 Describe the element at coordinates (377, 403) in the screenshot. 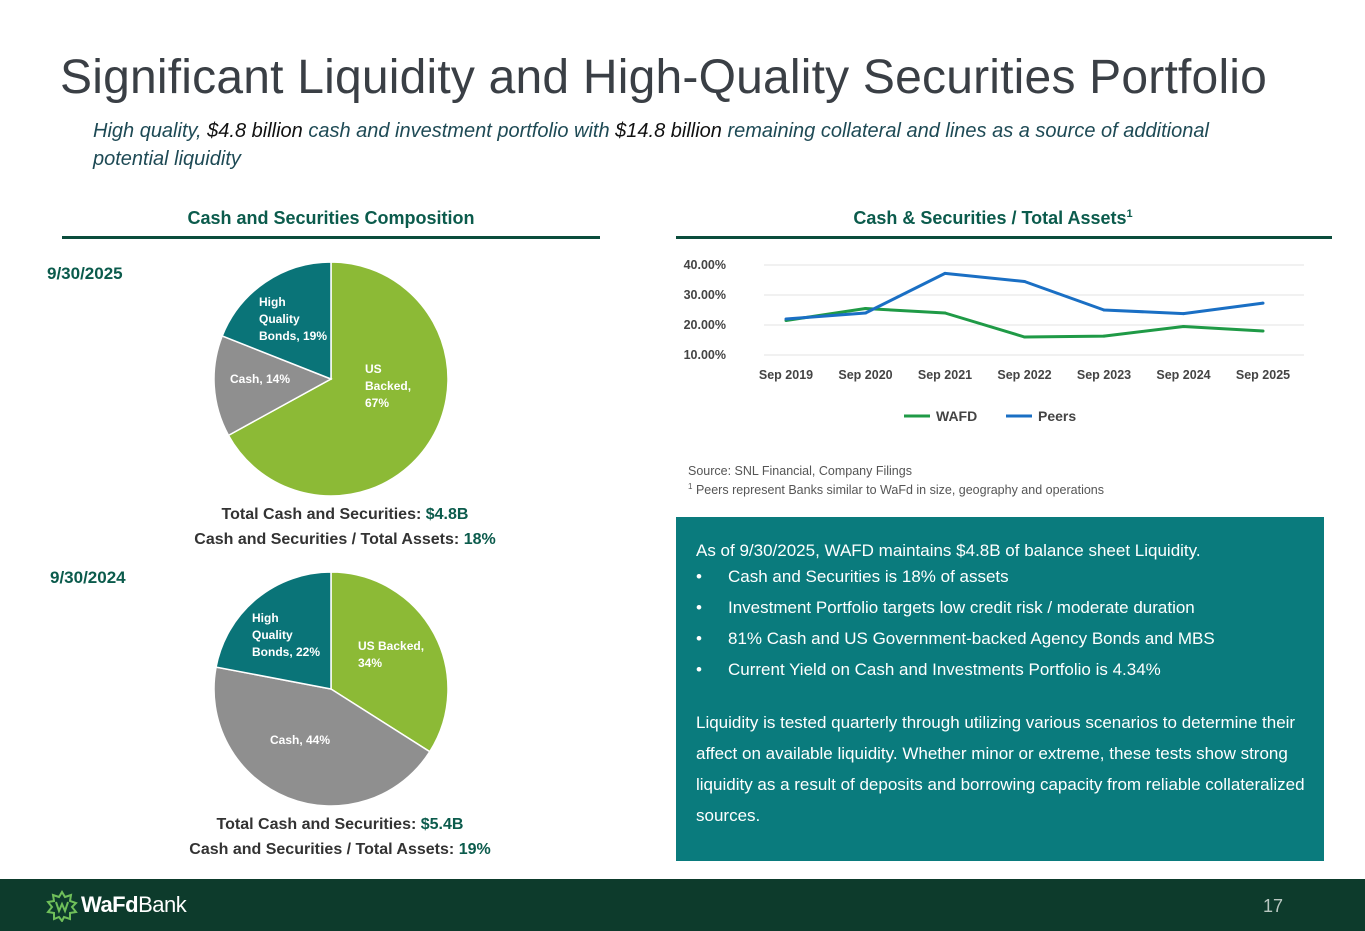

I see `pie-label-line: 67%` at that location.